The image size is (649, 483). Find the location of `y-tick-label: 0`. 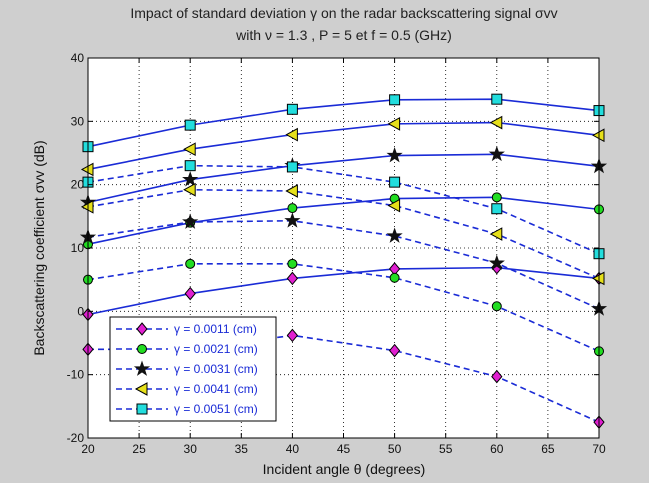

y-tick-label: 0 is located at coordinates (80, 311).